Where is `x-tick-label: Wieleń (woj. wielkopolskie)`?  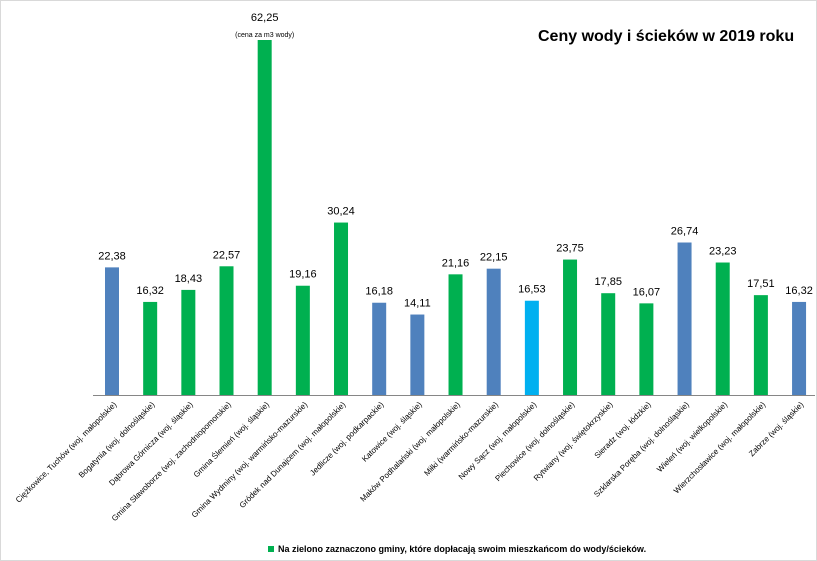
x-tick-label: Wieleń (woj. wielkopolskie) is located at coordinates (692, 437).